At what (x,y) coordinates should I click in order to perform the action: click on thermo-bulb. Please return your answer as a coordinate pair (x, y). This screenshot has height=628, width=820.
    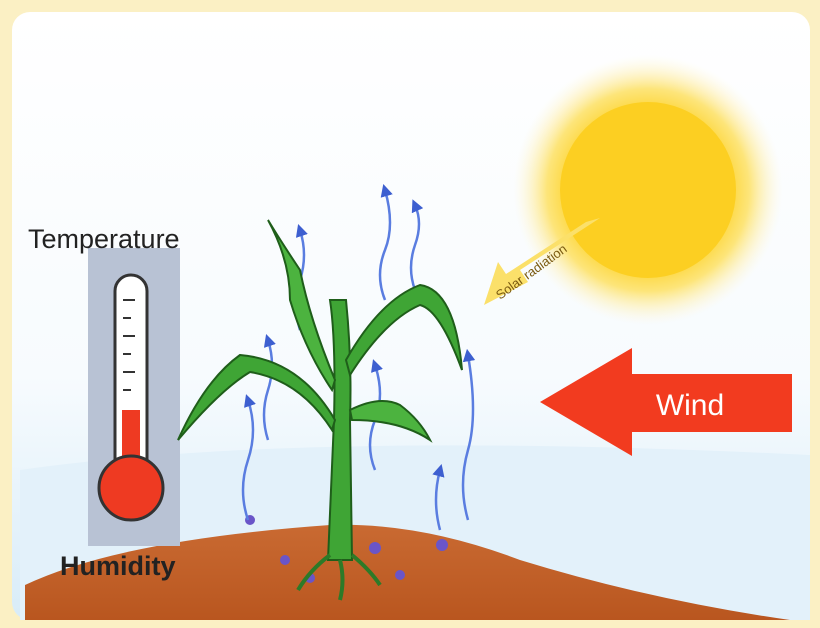
    Looking at the image, I should click on (131, 488).